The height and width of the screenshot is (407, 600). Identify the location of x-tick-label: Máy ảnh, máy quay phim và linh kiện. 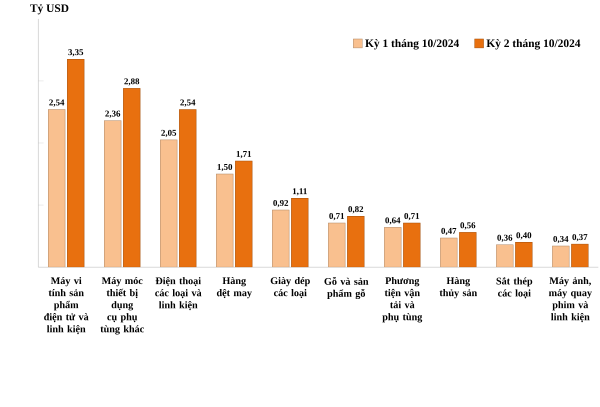
(570, 299).